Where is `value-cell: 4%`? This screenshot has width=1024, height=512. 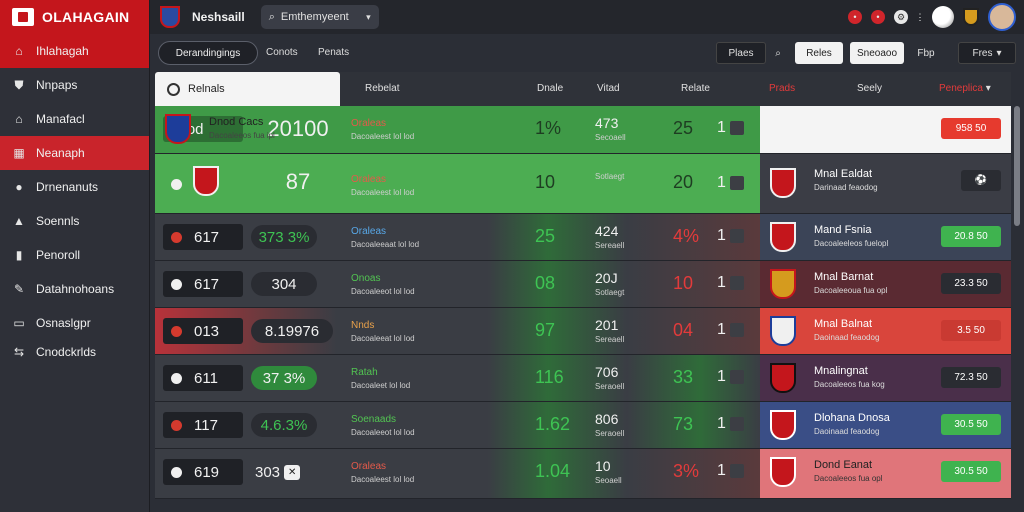
value-cell: 4% is located at coordinates (686, 236).